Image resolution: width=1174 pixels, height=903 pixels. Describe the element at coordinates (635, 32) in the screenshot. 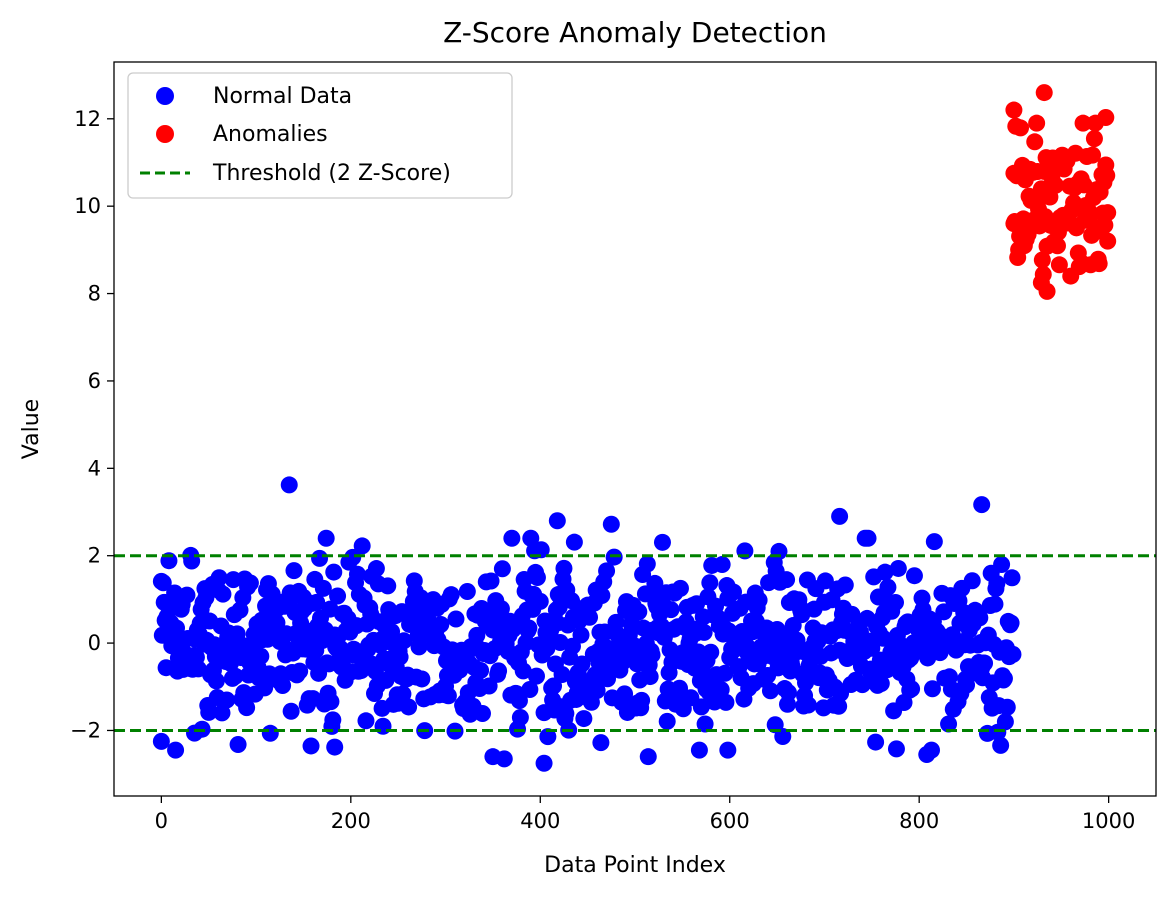

I see `chart-title: Z-Score Anomaly Detection` at that location.